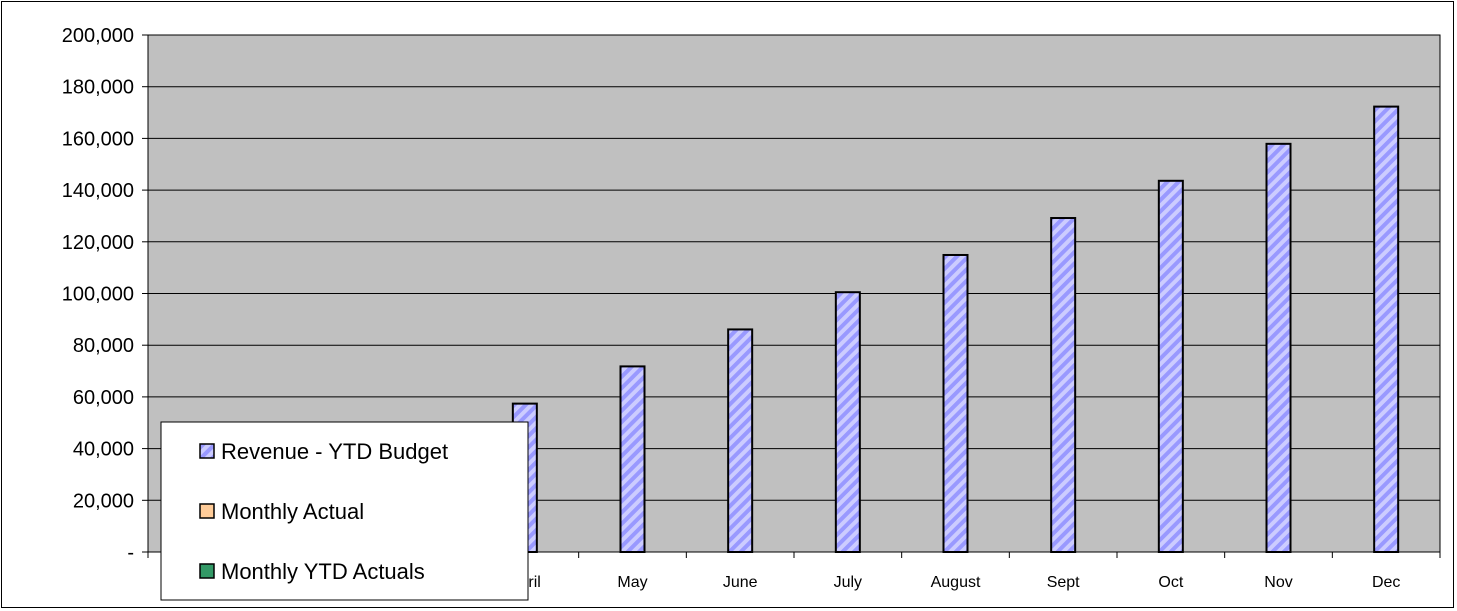 Image resolution: width=1457 pixels, height=611 pixels. I want to click on x-tick-label: Sept, so click(1063, 582).